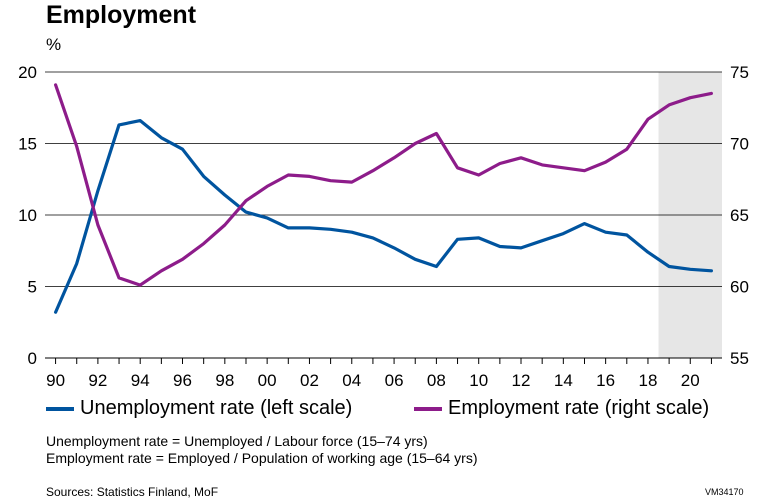  Describe the element at coordinates (563, 380) in the screenshot. I see `x-tick-label: 14` at that location.